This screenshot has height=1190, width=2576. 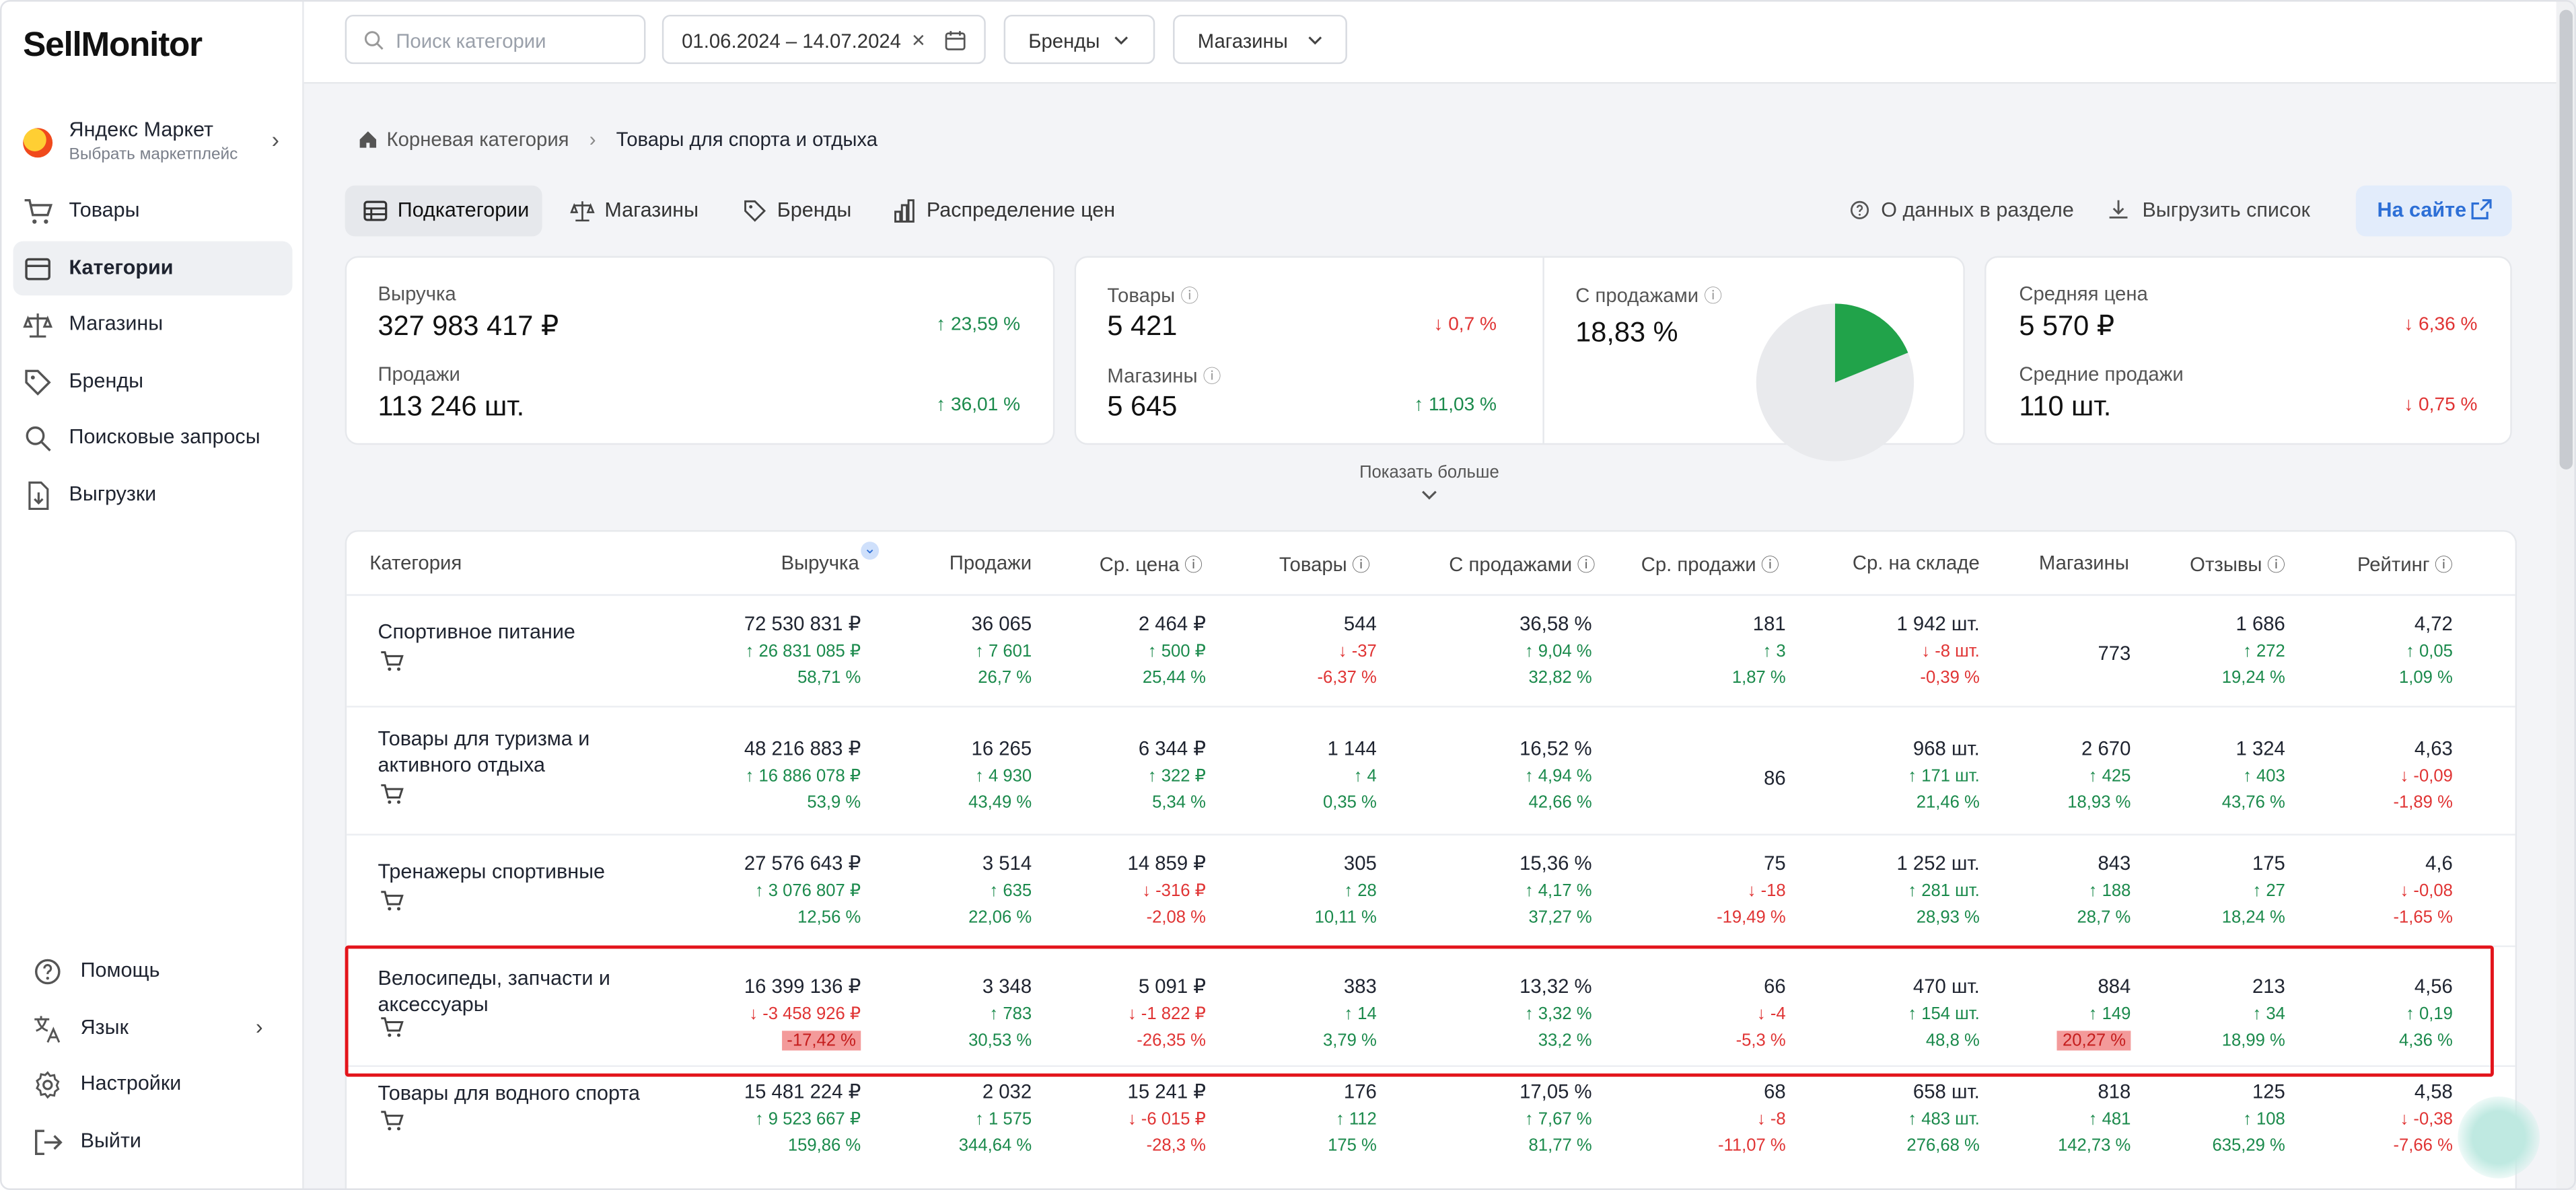 I want to click on cell-percent-value: 20,27 %, so click(x=2094, y=1041).